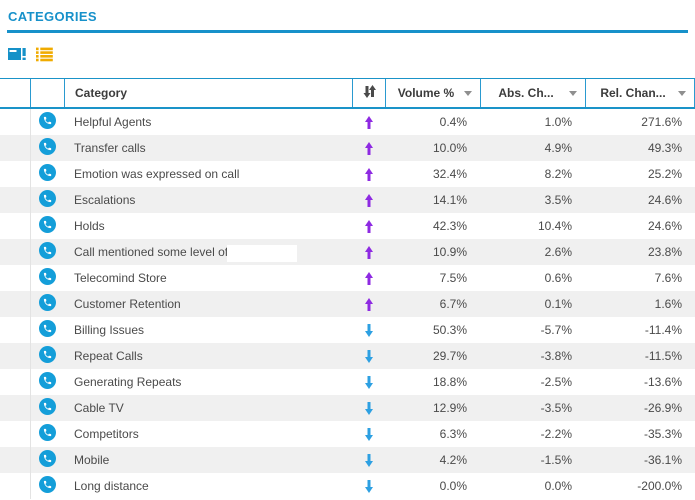  What do you see at coordinates (432, 93) in the screenshot?
I see `column-header-volume: Volume %` at bounding box center [432, 93].